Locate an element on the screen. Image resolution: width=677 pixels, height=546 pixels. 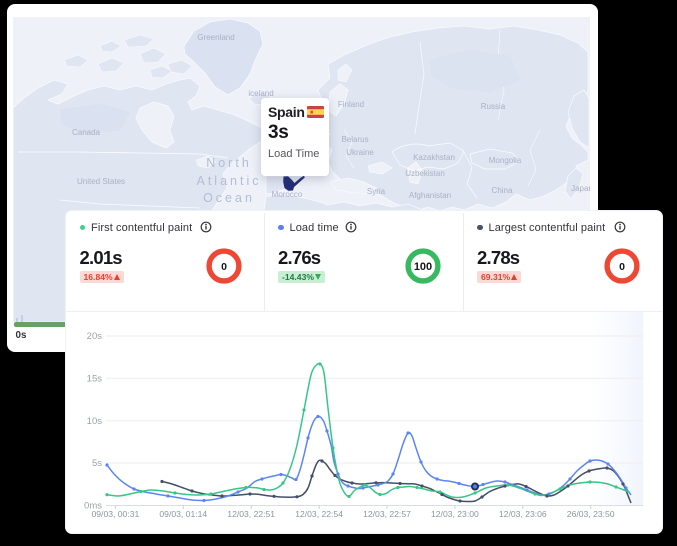
svg-text: 26/03, 23:50 is located at coordinates (591, 514).